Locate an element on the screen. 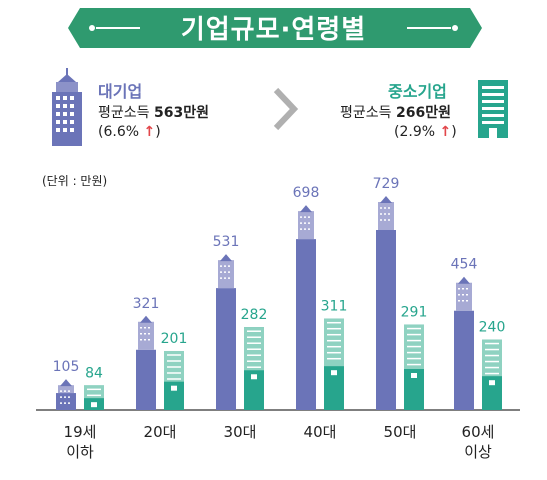 The image size is (547, 480). title-banner-shape is located at coordinates (275, 28).